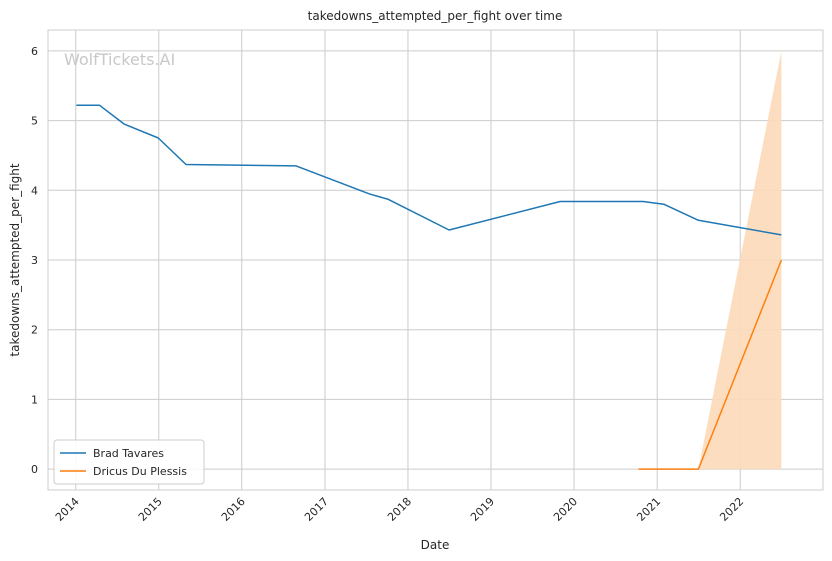 The height and width of the screenshot is (561, 832). I want to click on y-tick-label: 3, so click(34, 260).